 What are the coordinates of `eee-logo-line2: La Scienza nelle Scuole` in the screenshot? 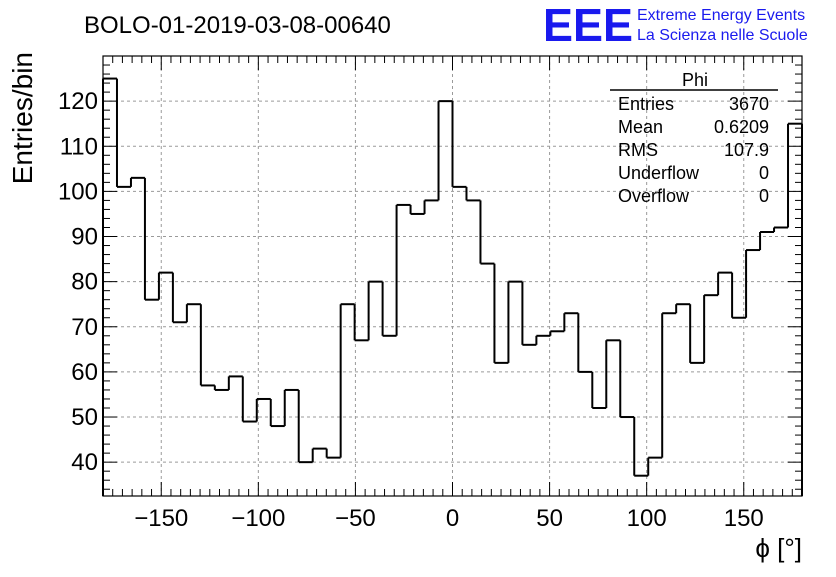 It's located at (722, 35).